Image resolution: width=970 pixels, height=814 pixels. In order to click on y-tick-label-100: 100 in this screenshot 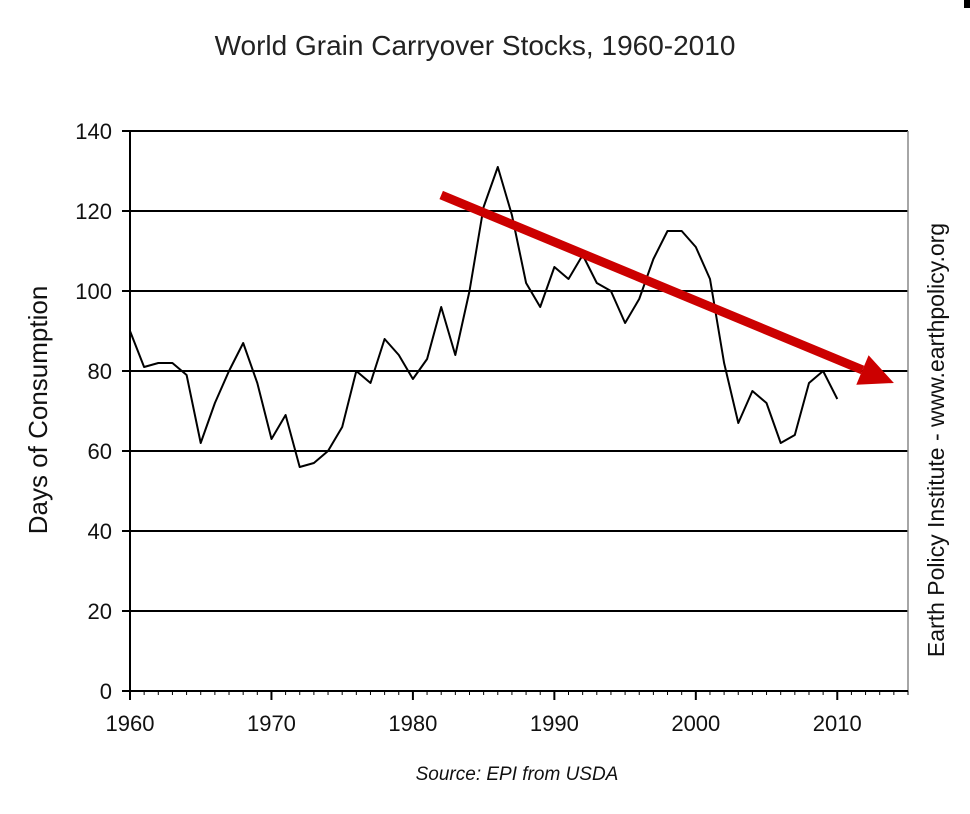, I will do `click(93, 291)`.